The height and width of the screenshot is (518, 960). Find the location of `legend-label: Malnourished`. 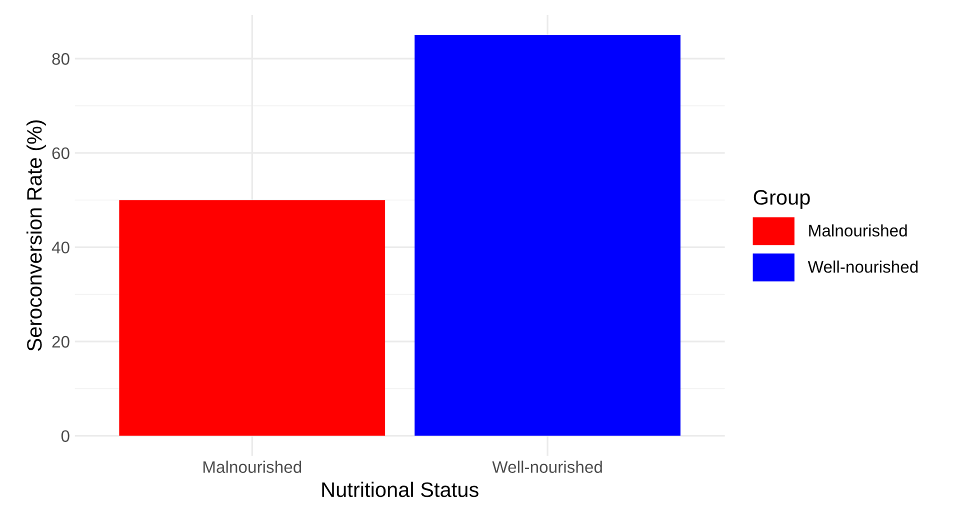

legend-label: Malnourished is located at coordinates (858, 230).